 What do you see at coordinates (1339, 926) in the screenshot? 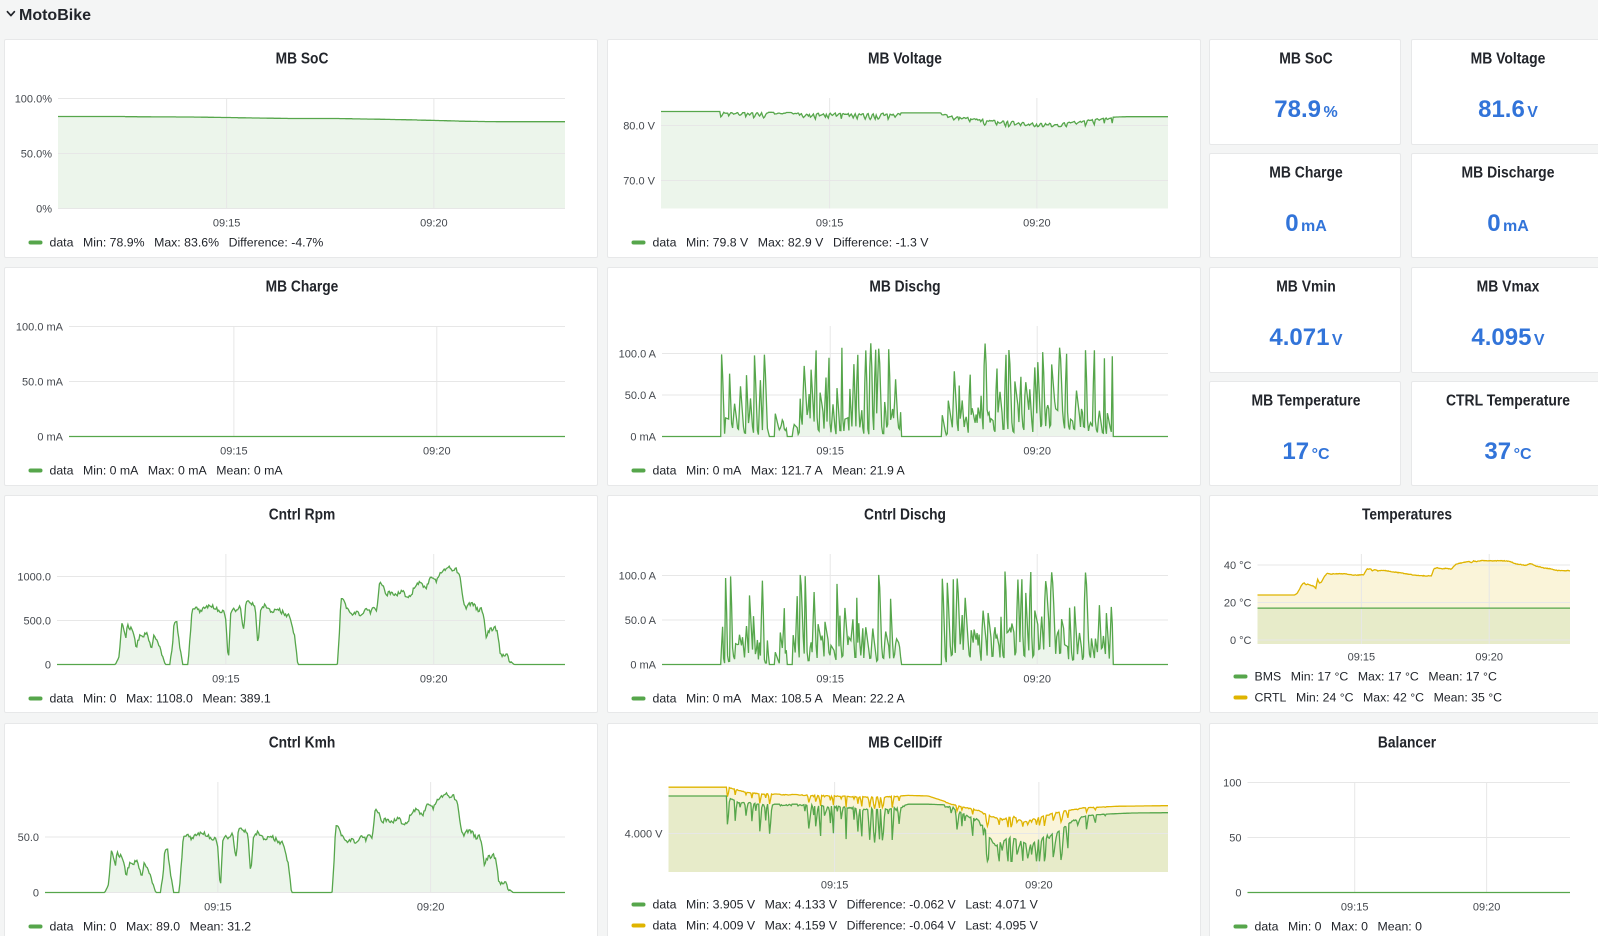
I see `svg-text: data Min: 0 Max: 0 Mean: 0` at bounding box center [1339, 926].